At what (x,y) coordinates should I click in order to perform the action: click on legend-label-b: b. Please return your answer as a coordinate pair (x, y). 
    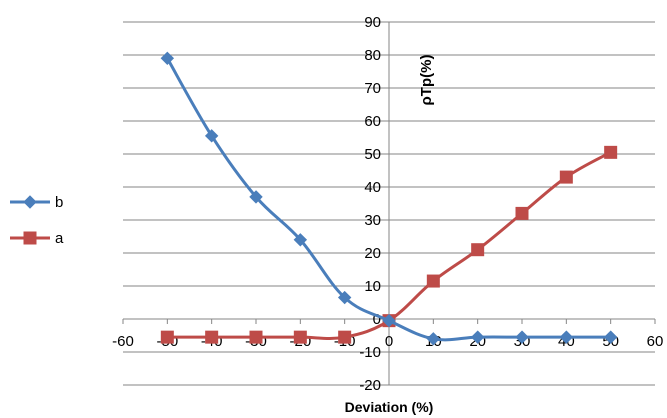
    Looking at the image, I should click on (59, 202).